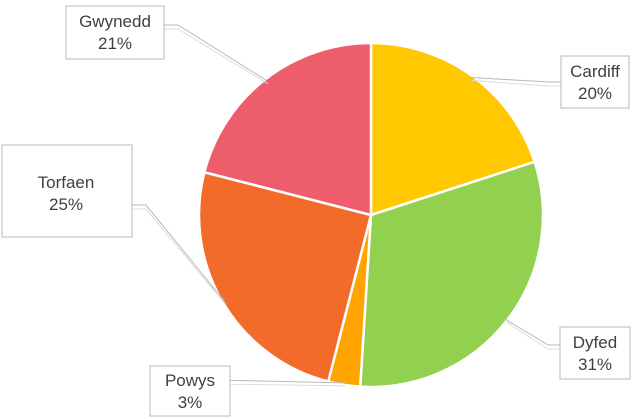 This screenshot has width=644, height=419. Describe the element at coordinates (190, 402) in the screenshot. I see `value-label-powys: 3%` at that location.